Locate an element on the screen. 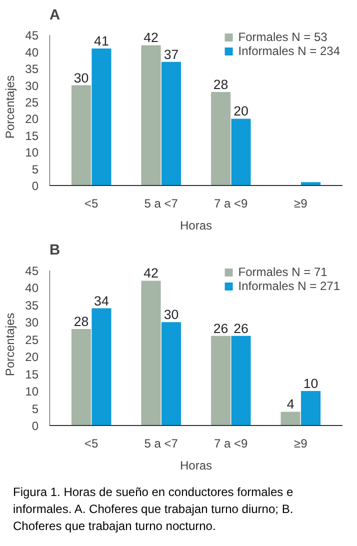 Image resolution: width=357 pixels, height=546 pixels. chart-title: A is located at coordinates (55, 16).